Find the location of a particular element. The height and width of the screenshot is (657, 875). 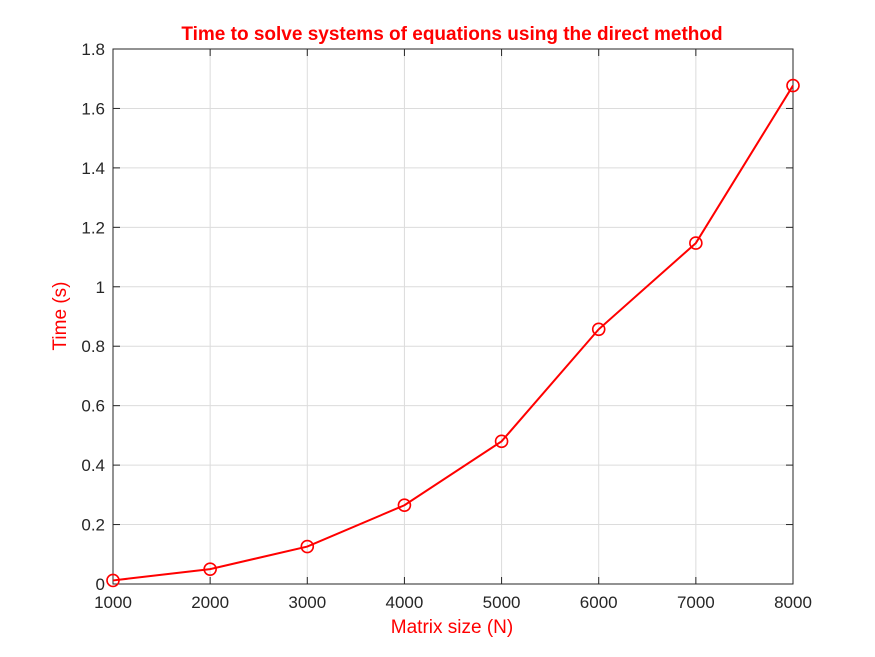

y-tick-label: 1.8 is located at coordinates (93, 49).